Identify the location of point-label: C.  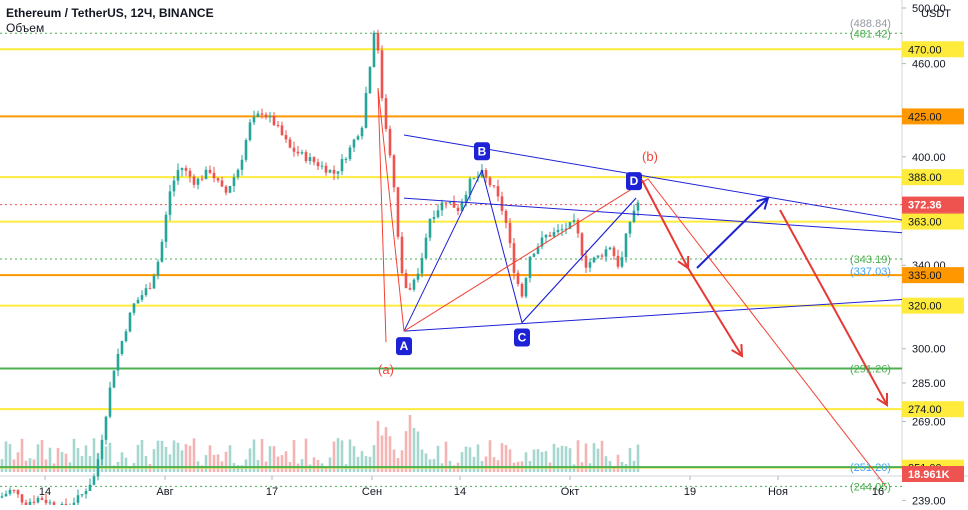
(522, 338).